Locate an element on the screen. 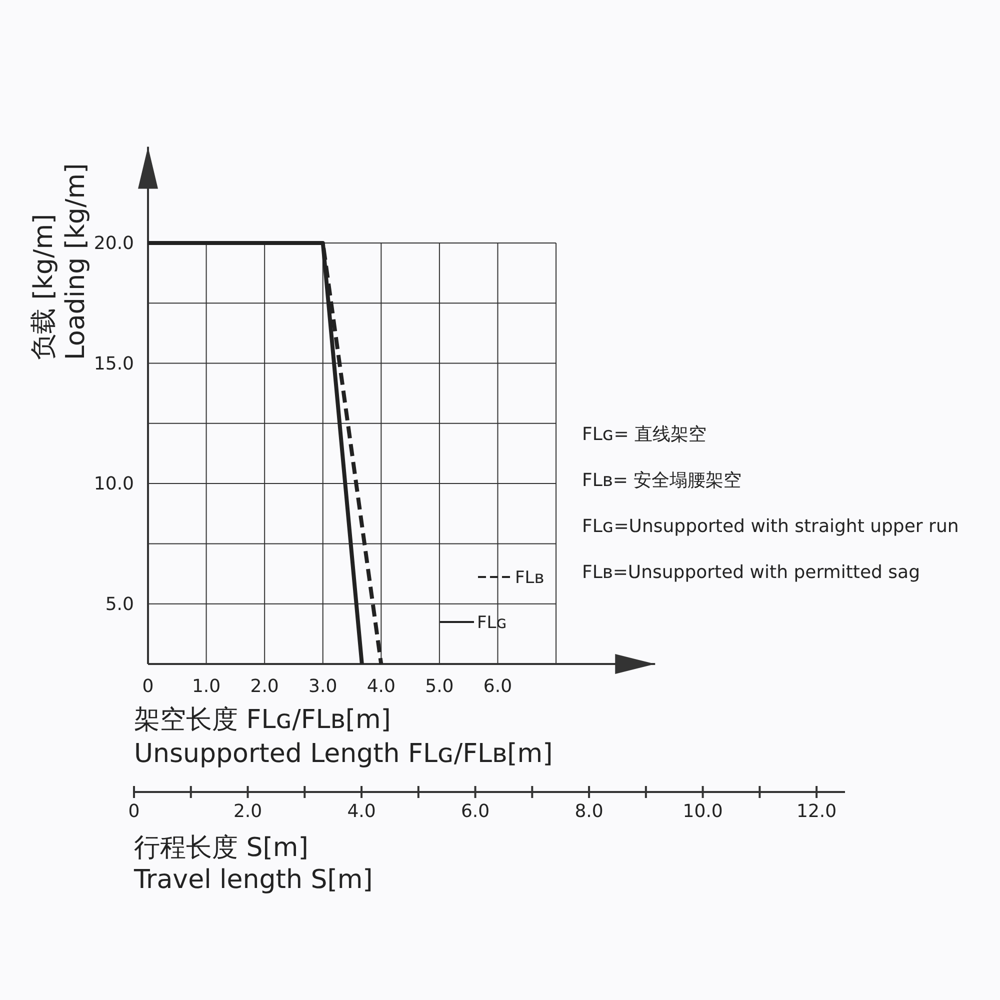 The width and height of the screenshot is (1000, 1000). x2-tick-label: 8.0 is located at coordinates (589, 811).